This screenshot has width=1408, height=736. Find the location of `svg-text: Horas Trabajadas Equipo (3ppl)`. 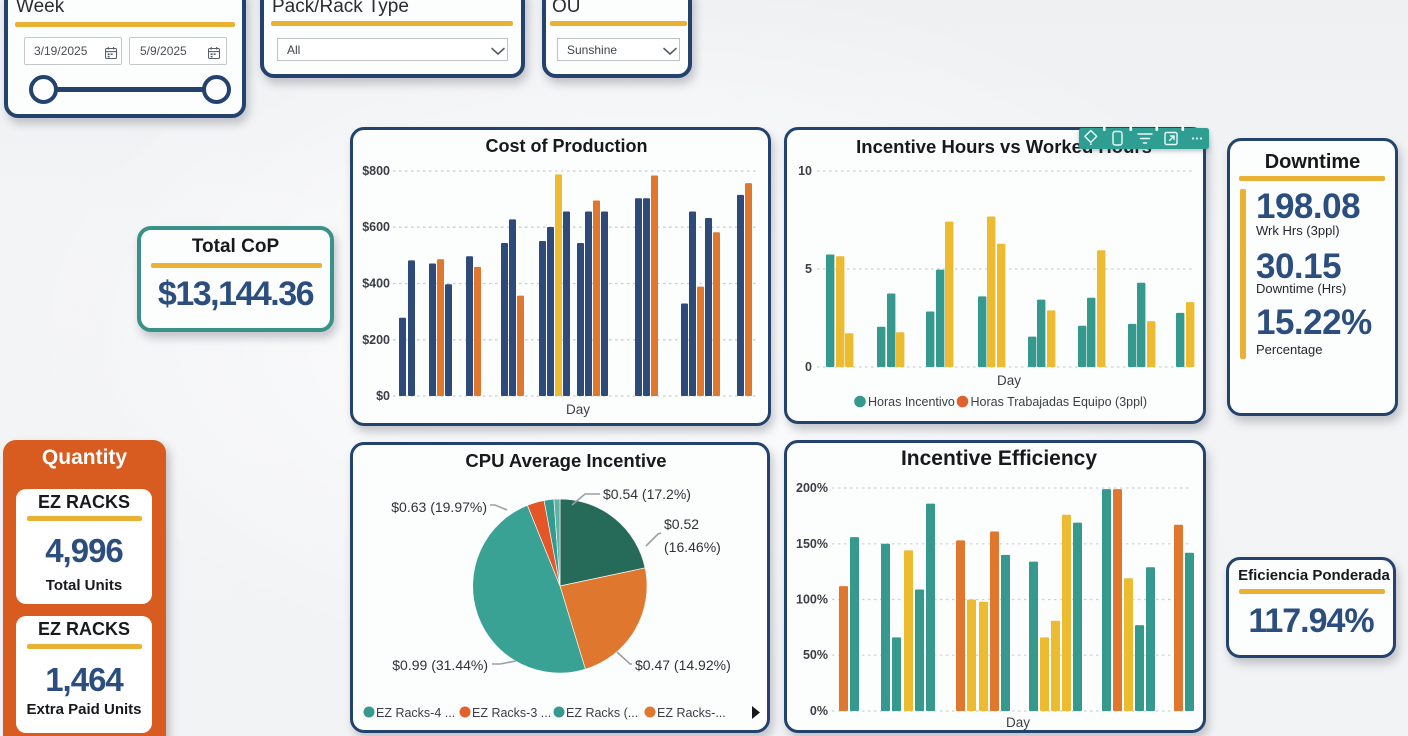

svg-text: Horas Trabajadas Equipo (3ppl) is located at coordinates (1059, 402).